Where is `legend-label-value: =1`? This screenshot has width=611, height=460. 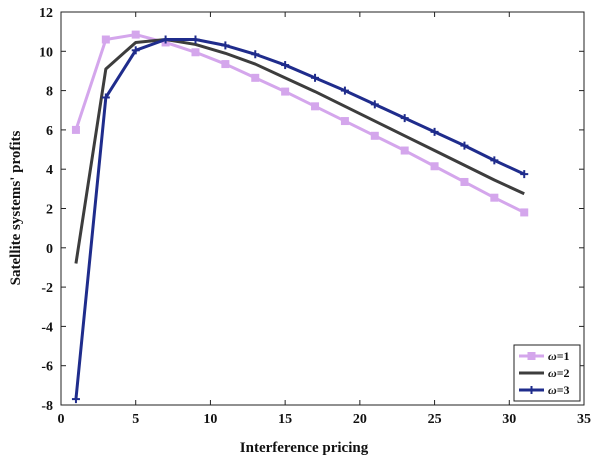 legend-label-value: =1 is located at coordinates (563, 356).